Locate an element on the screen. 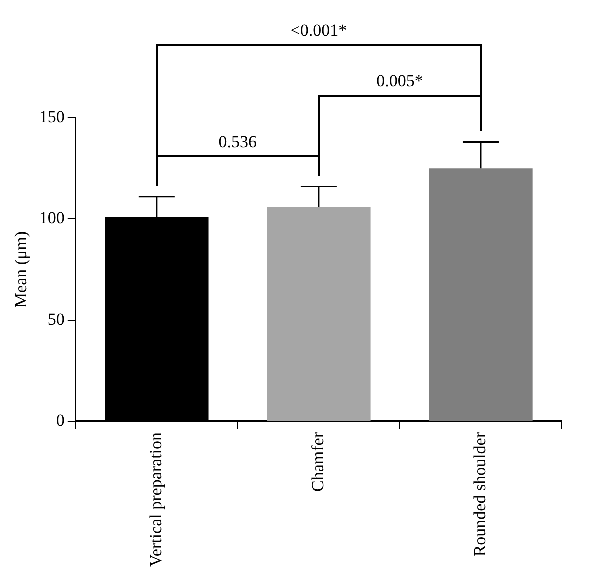 The height and width of the screenshot is (578, 600). y-axis-title: Mean (μm) is located at coordinates (21, 269).